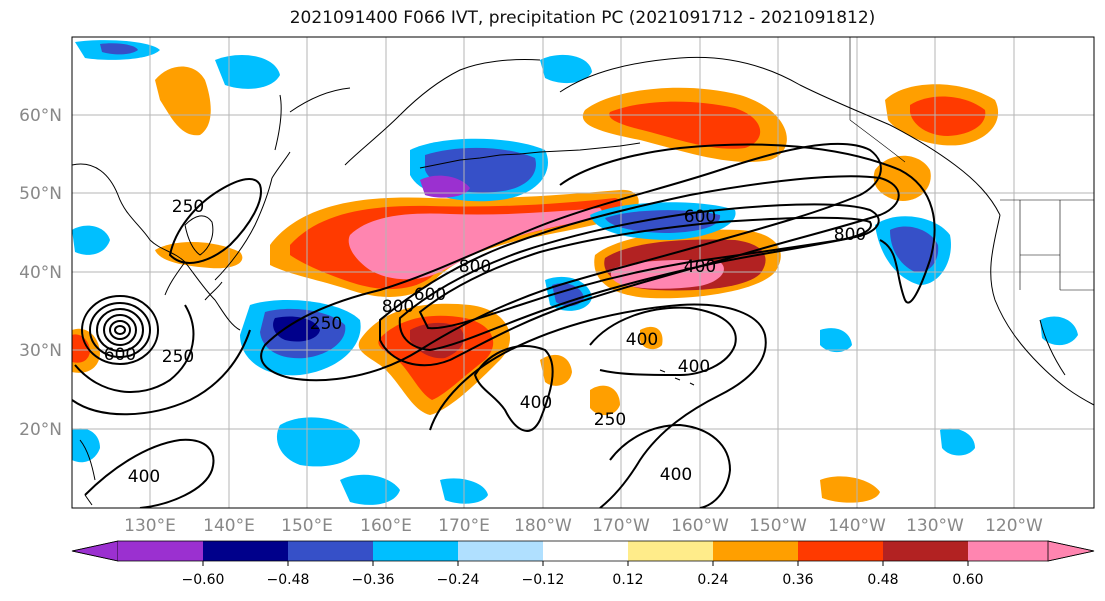 The width and height of the screenshot is (1105, 601). I want to click on colorbar-tick-label: 0.24, so click(712, 580).